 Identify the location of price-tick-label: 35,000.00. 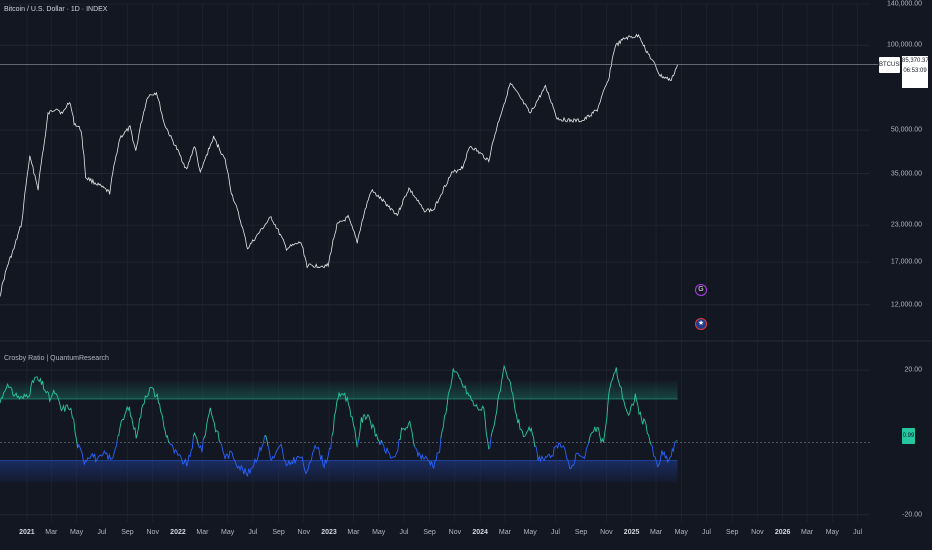
(906, 174).